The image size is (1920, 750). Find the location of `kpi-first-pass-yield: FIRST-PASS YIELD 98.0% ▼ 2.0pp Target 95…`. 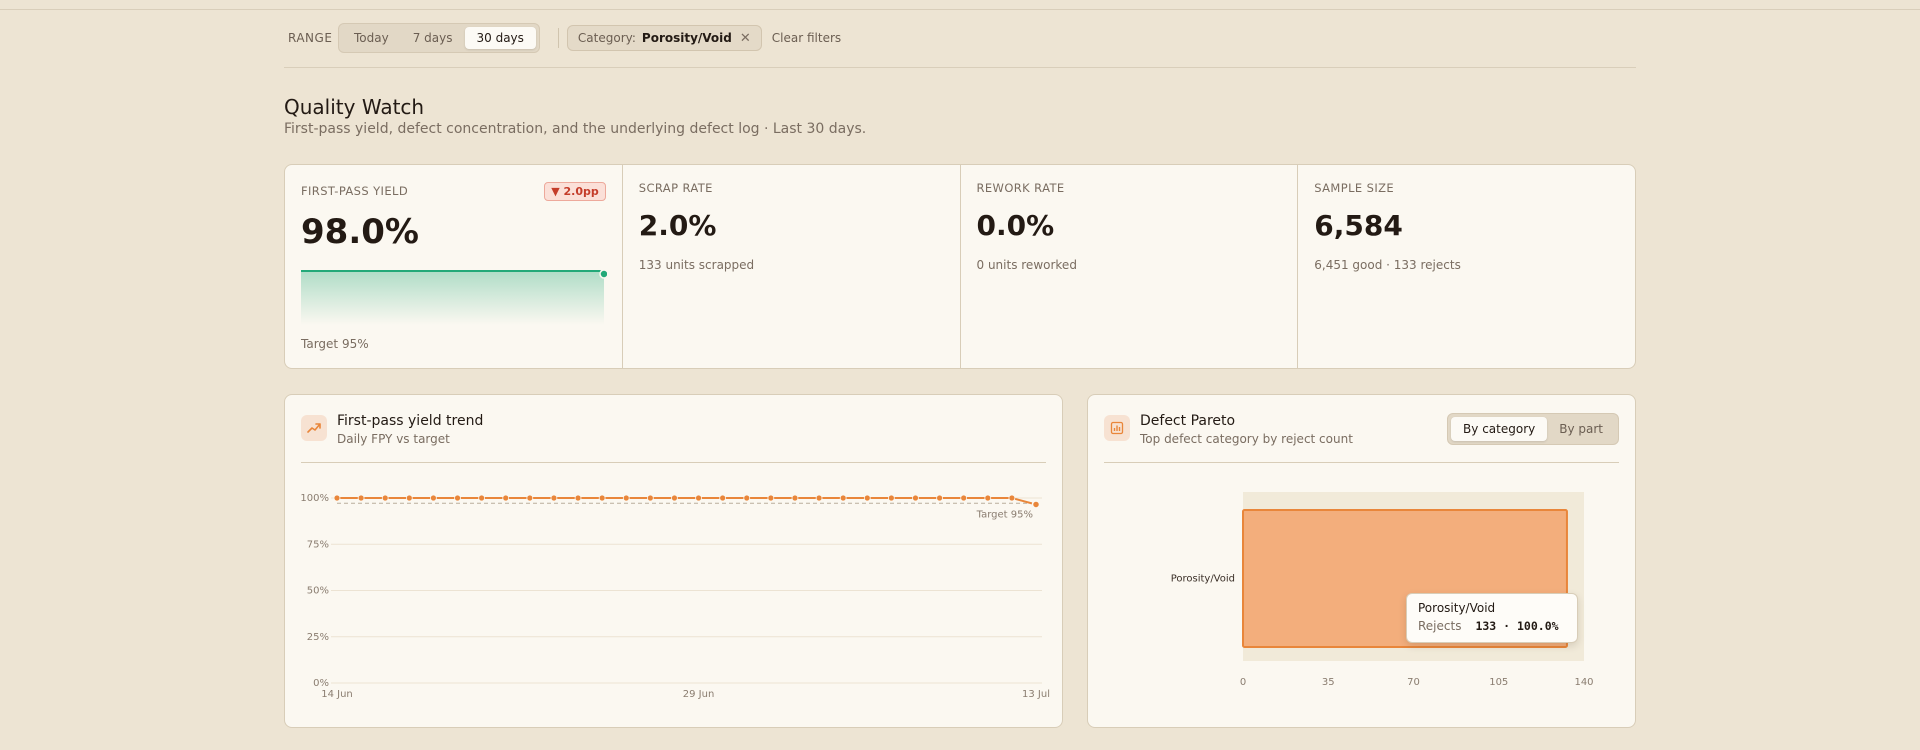

kpi-first-pass-yield: FIRST-PASS YIELD 98.0% ▼ 2.0pp Target 95… is located at coordinates (454, 266).